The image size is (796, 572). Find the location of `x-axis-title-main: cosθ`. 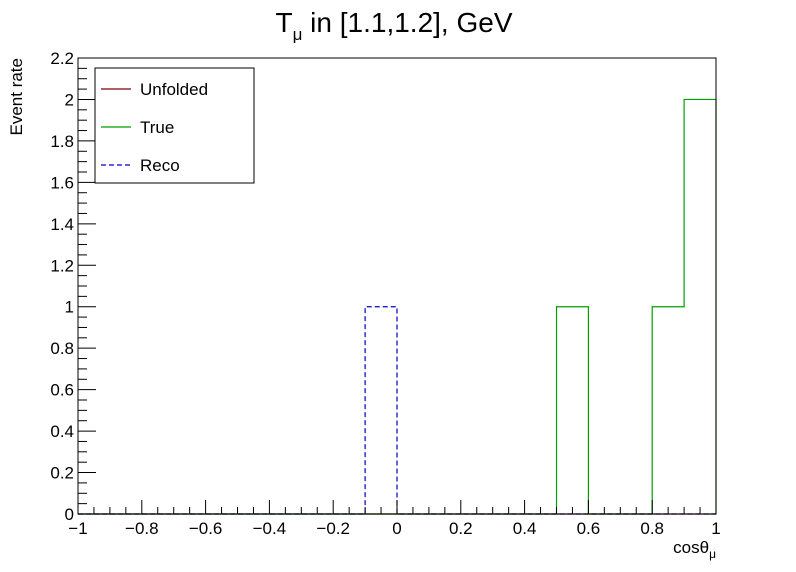

x-axis-title-main: cosθ is located at coordinates (691, 547).